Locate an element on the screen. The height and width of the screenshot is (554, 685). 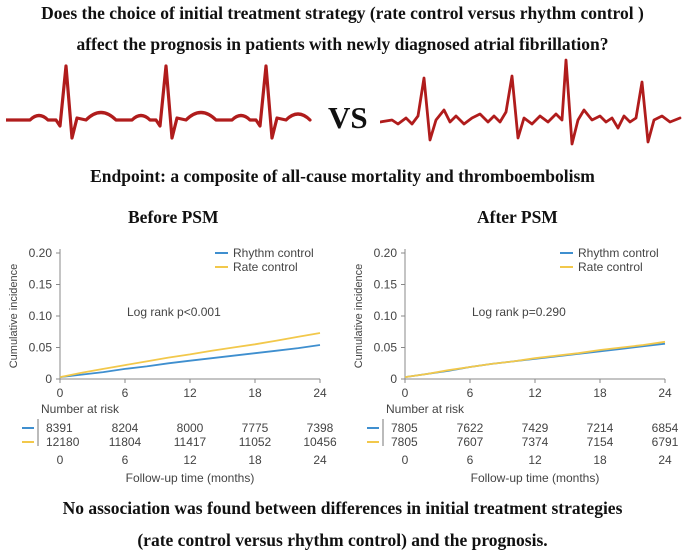
log-rank-annotation: Log rank p=0.290 is located at coordinates (519, 312).